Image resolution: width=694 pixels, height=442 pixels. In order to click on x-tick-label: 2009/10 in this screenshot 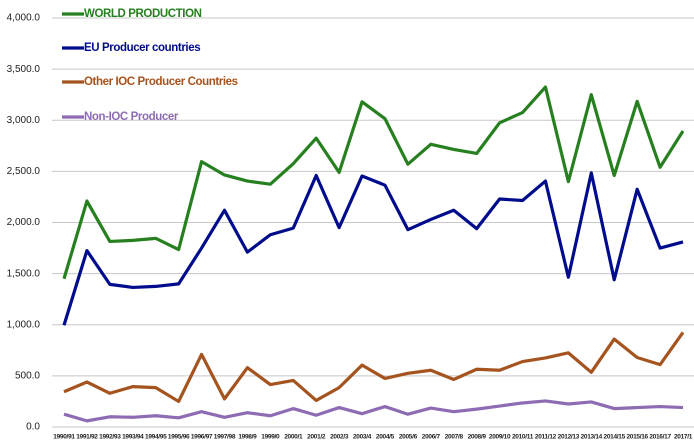, I will do `click(500, 437)`.